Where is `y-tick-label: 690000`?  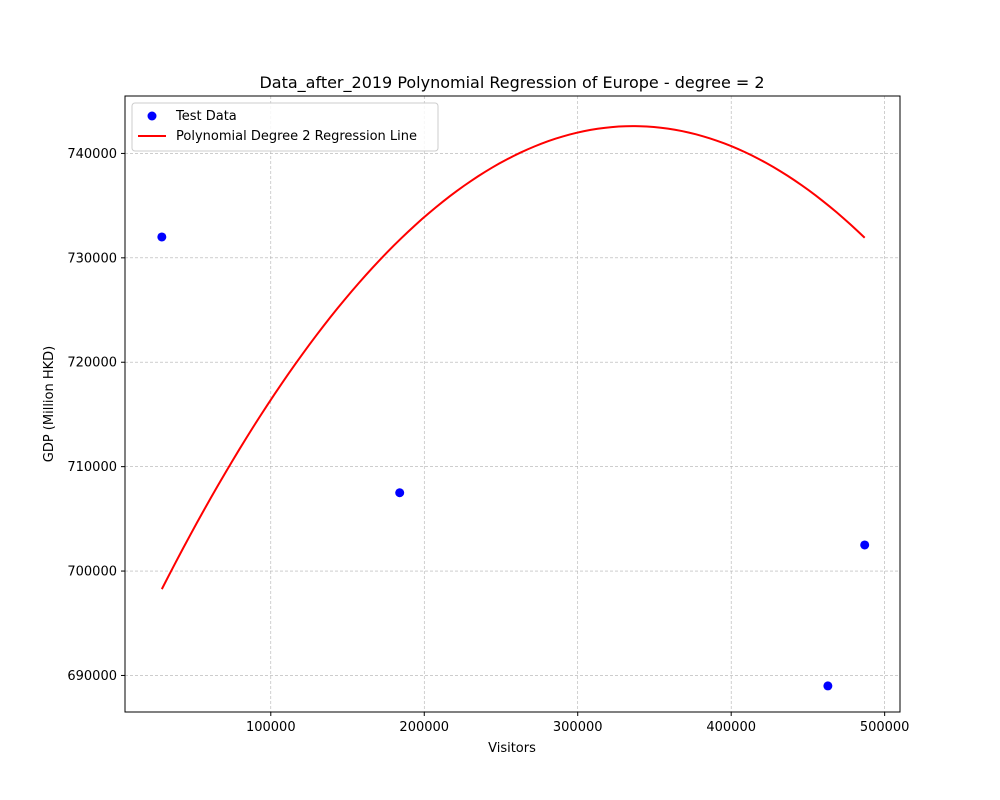 y-tick-label: 690000 is located at coordinates (92, 676).